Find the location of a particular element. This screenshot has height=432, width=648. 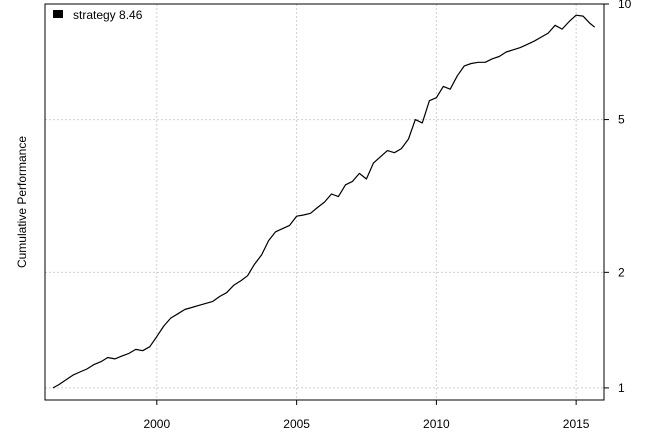

legend-entry-strategy: strategy 8.46 is located at coordinates (108, 15).